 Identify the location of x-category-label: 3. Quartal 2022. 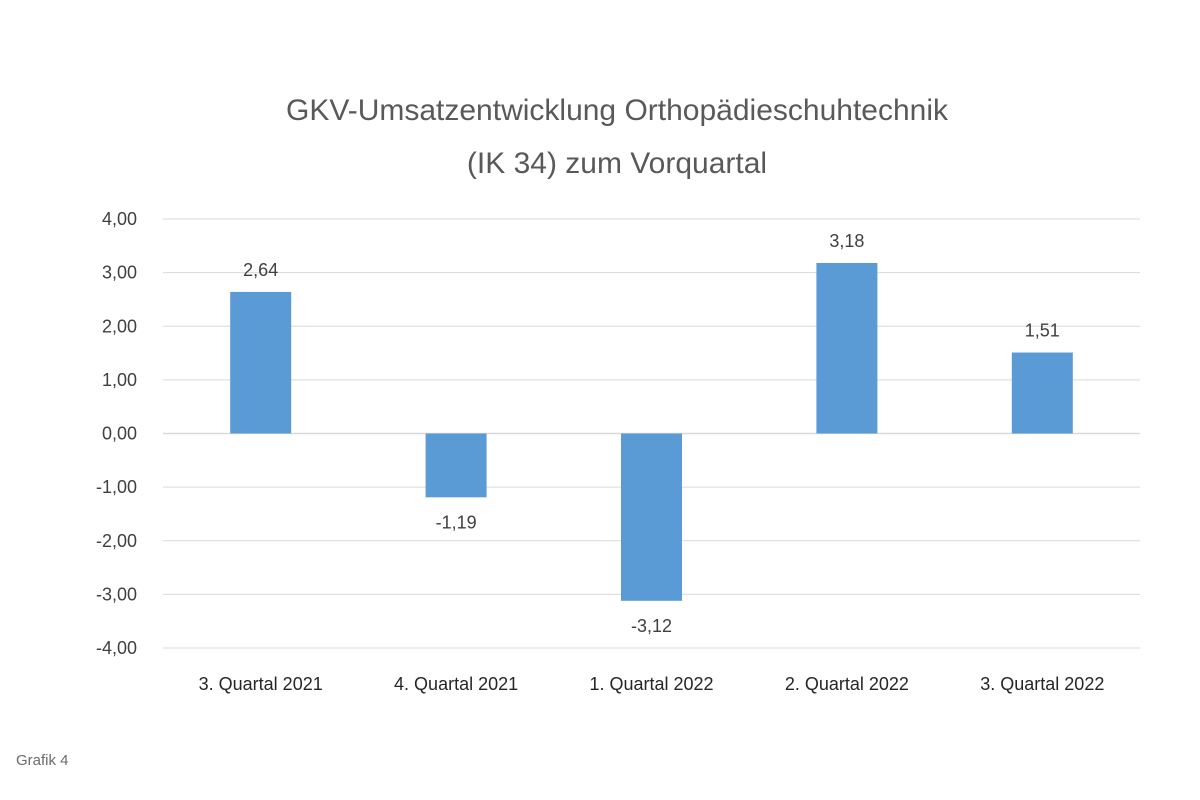
(1042, 684).